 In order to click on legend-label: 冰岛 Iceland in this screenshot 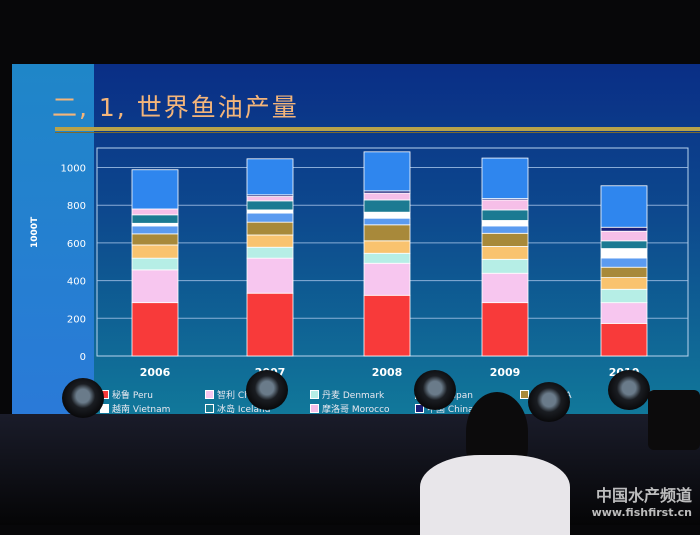, I will do `click(244, 410)`.